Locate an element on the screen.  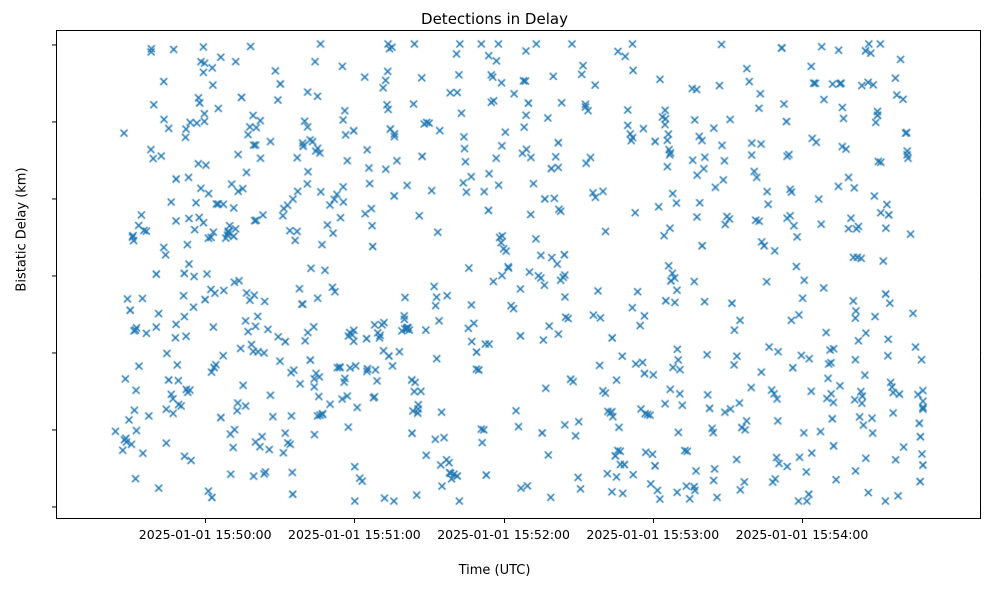
x-axis-label: Time (UTC) is located at coordinates (494, 570).